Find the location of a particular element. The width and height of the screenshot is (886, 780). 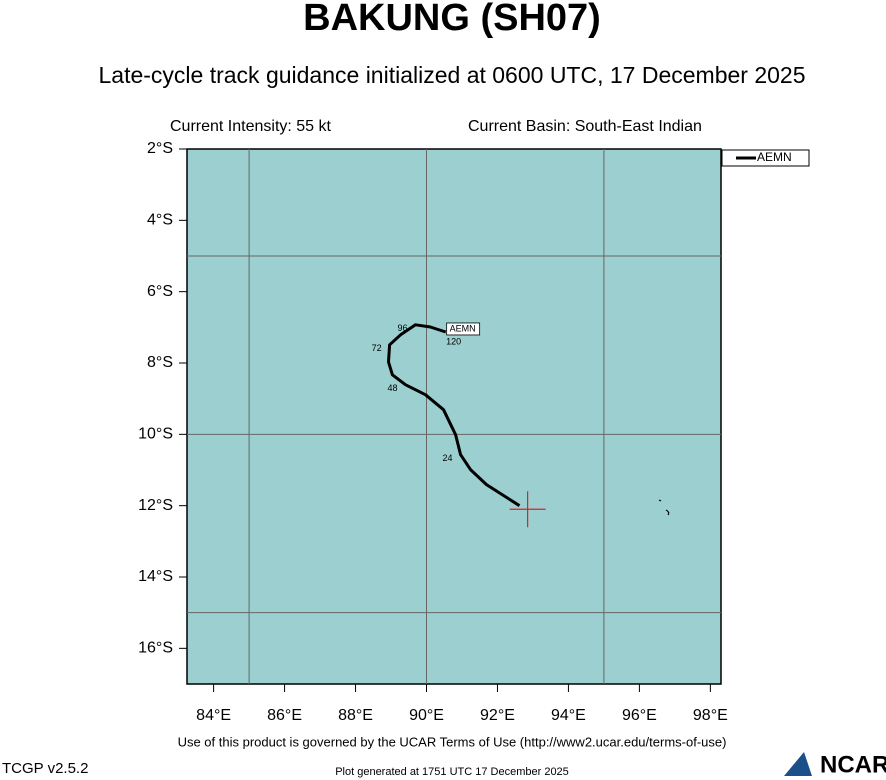

legend-label: AEMN is located at coordinates (774, 157).